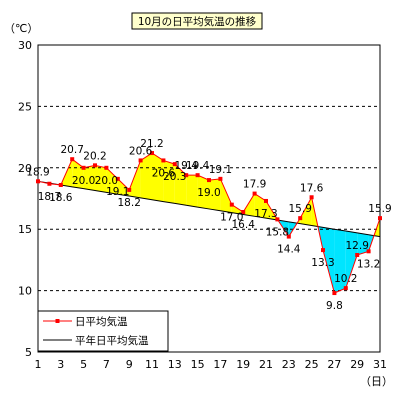 The image size is (400, 400). I want to click on normal-temperature-line, so click(209, 209).